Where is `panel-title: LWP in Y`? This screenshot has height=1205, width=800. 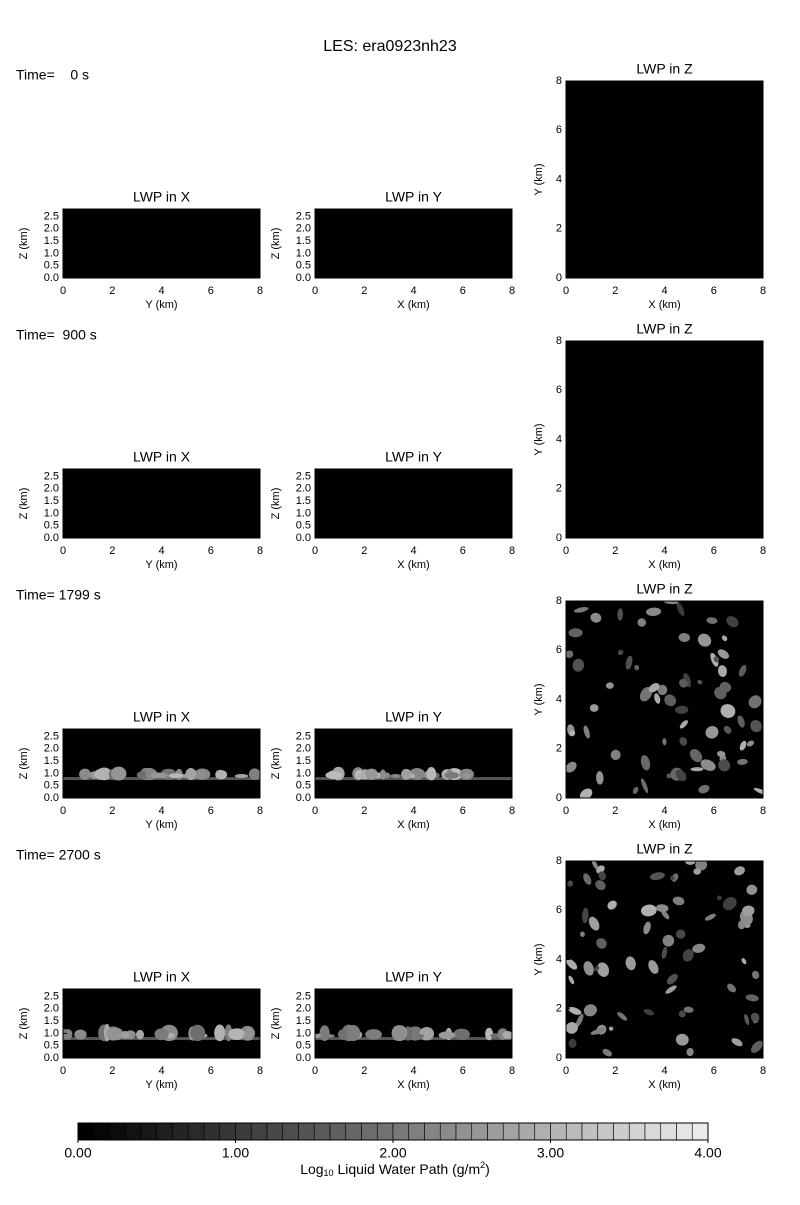
panel-title: LWP in Y is located at coordinates (413, 977).